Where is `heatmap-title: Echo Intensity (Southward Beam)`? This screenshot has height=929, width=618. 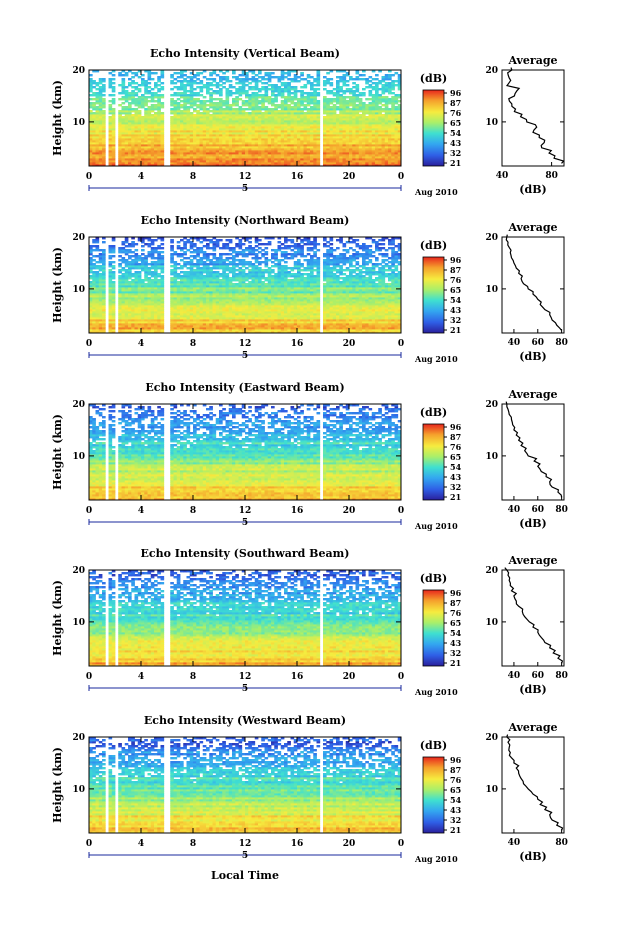
heatmap-title: Echo Intensity (Southward Beam) is located at coordinates (245, 553).